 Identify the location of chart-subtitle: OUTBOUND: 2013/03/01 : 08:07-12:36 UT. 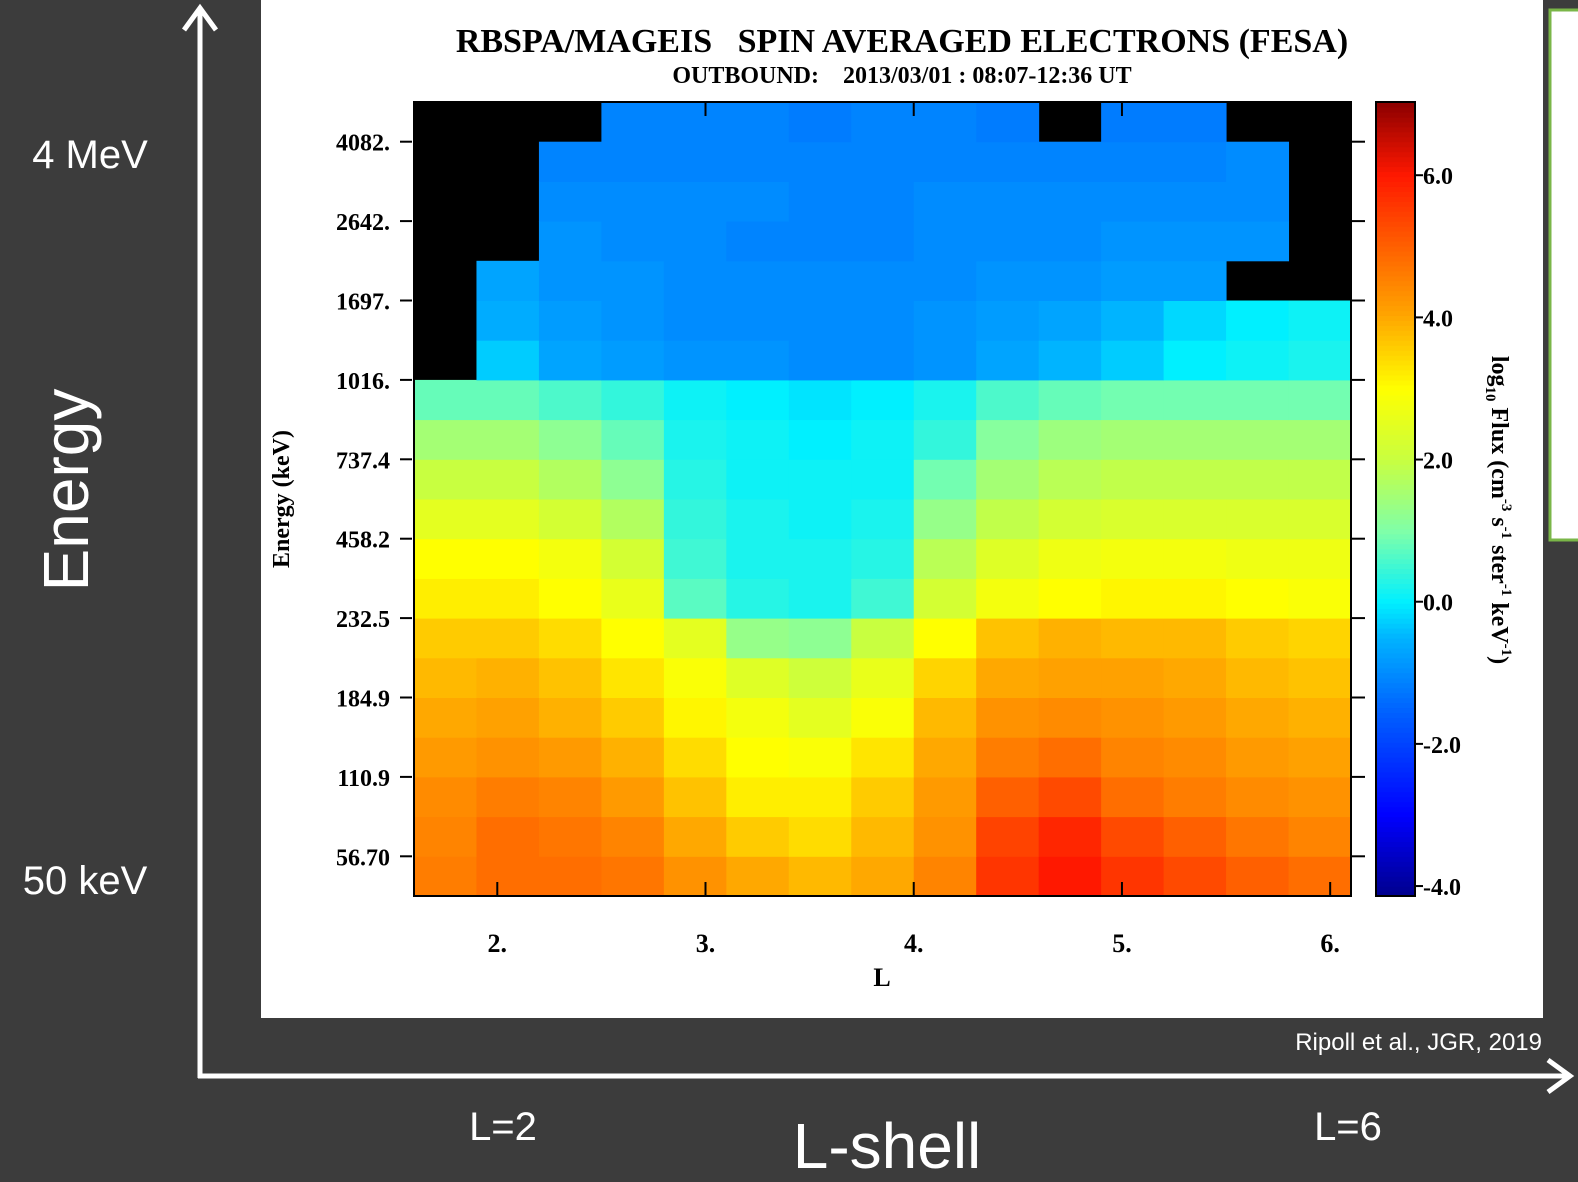
(901, 76).